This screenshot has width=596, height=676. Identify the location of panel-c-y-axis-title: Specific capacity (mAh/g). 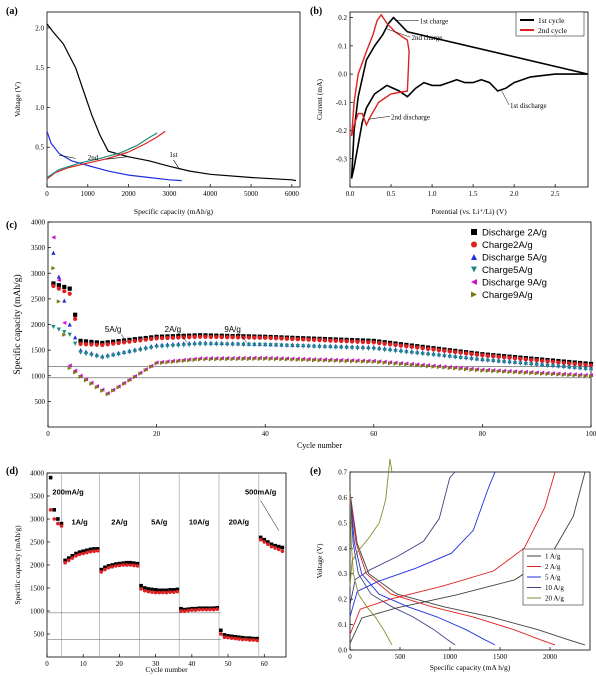
(17, 324).